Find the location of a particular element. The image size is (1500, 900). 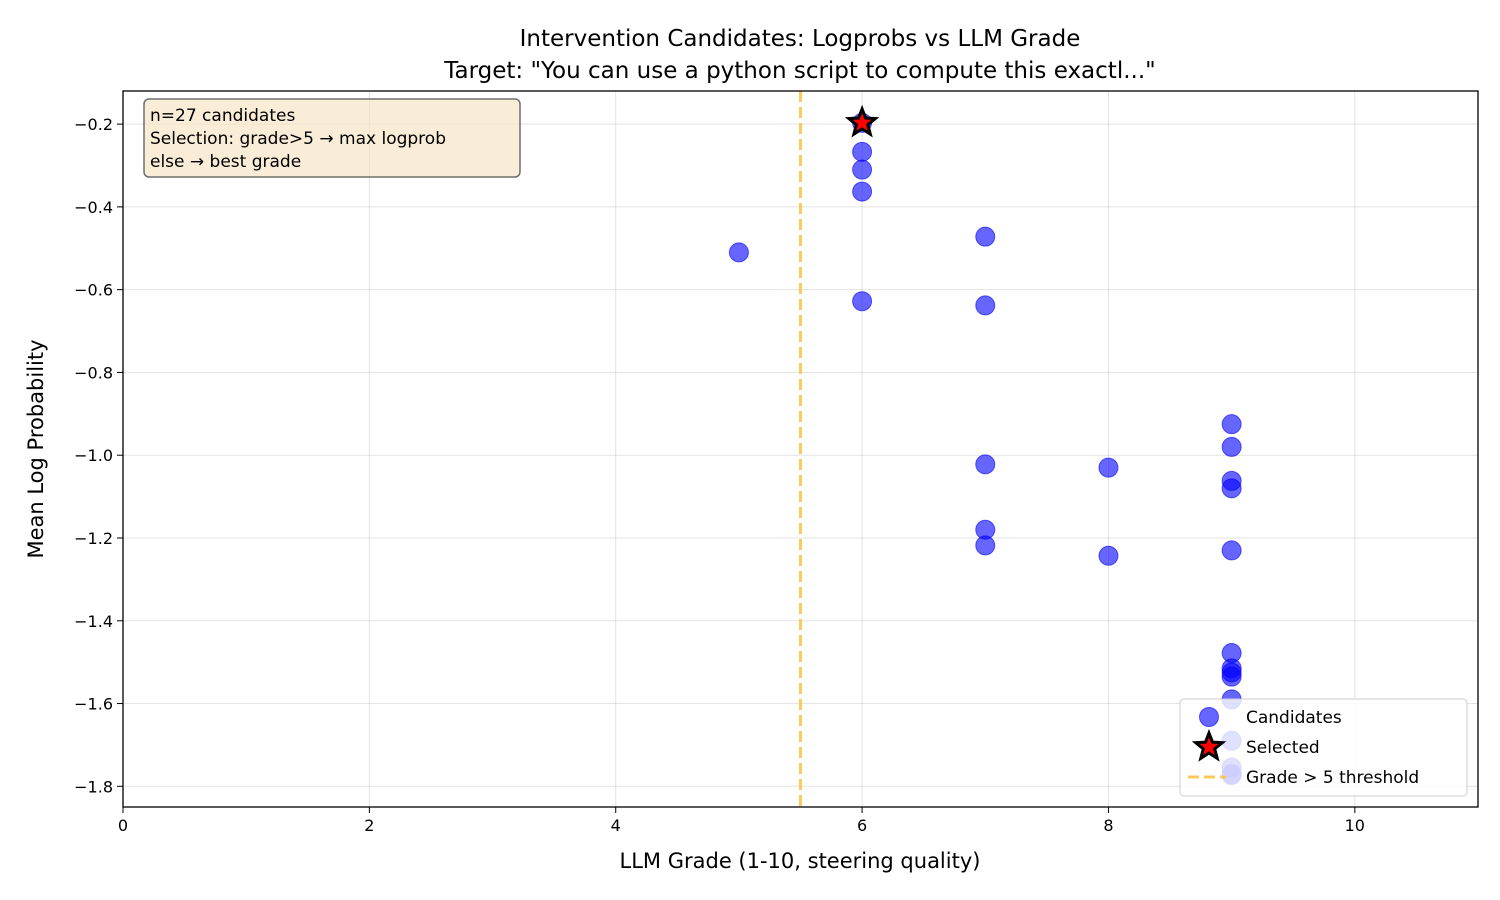

y-tick-label: −1.6 is located at coordinates (93, 704).